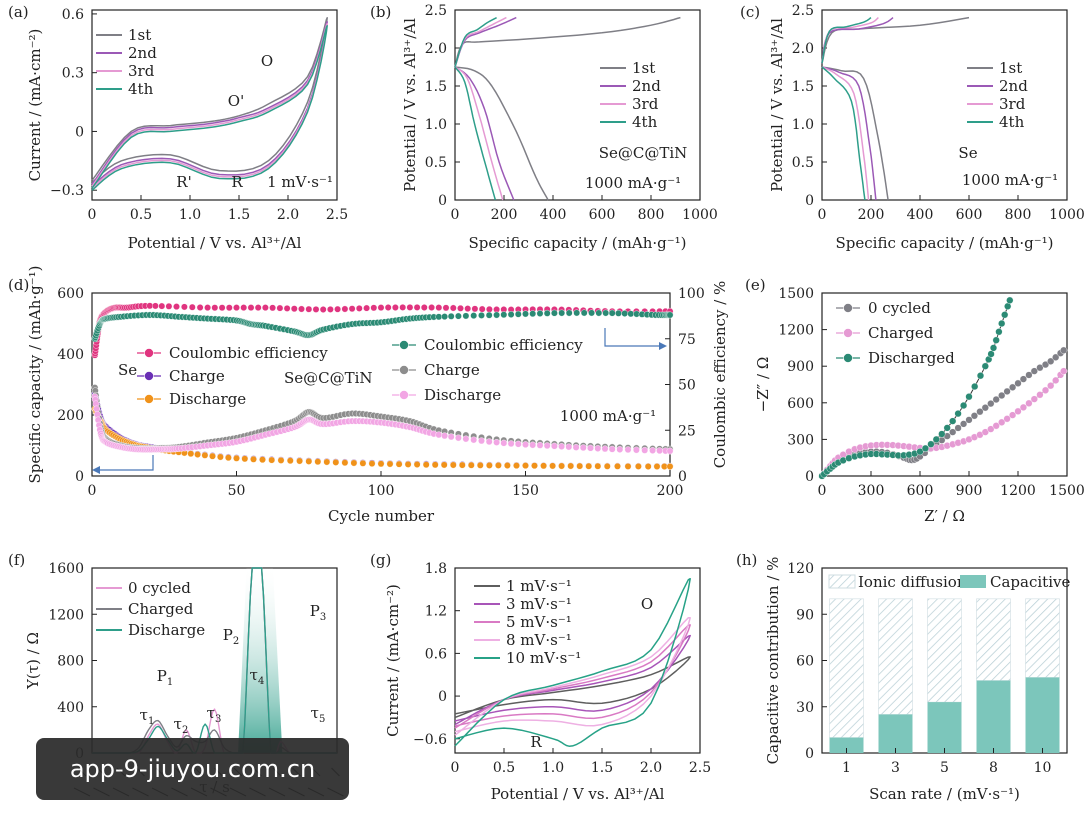 This screenshot has height=825, width=1088. Describe the element at coordinates (147, 716) in the screenshot. I see `panel-f-annot-tau1: τ1` at that location.